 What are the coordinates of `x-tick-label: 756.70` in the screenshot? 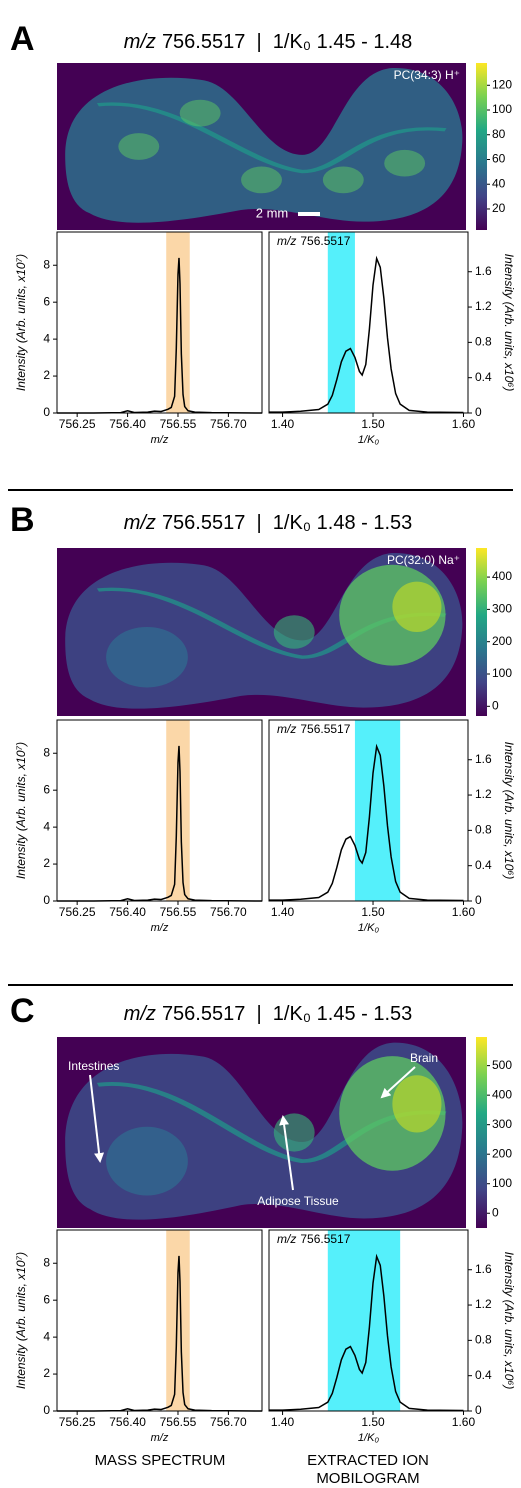 It's located at (228, 912).